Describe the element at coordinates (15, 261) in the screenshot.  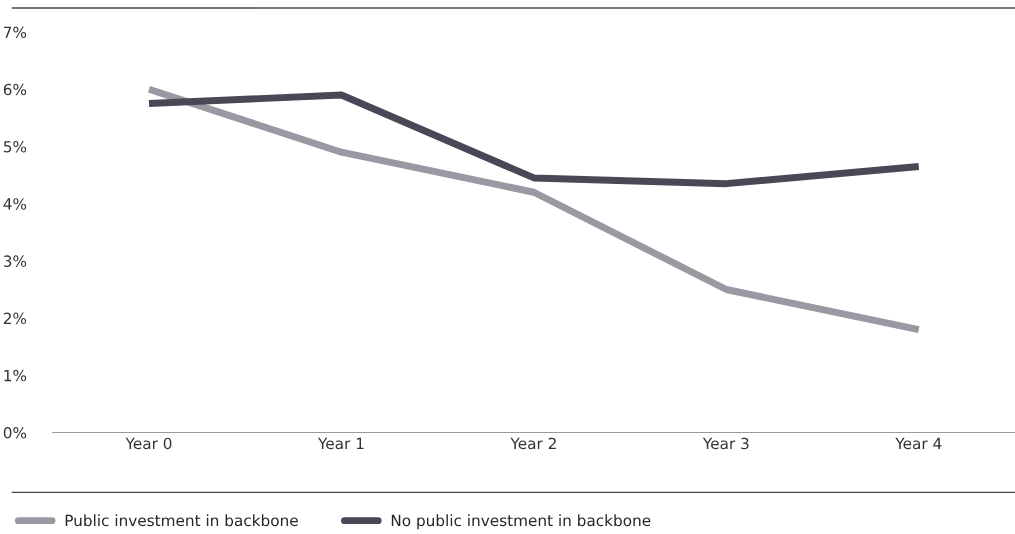
I see `y-tick-label: 3%` at that location.